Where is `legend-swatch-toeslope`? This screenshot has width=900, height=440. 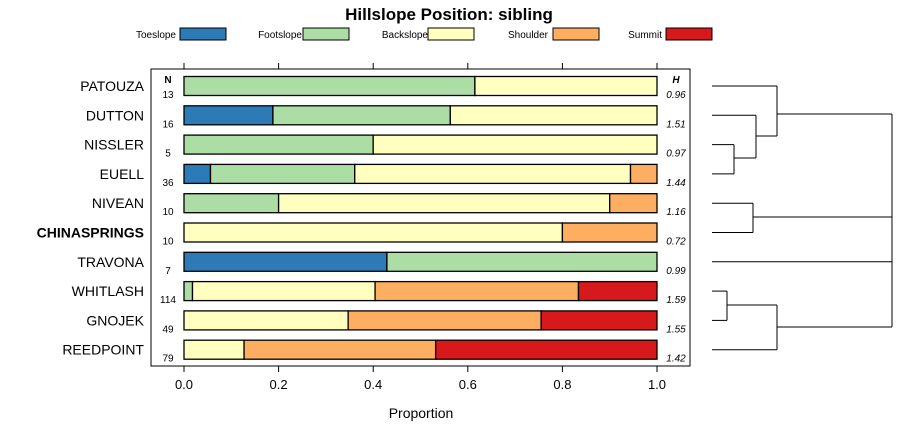 legend-swatch-toeslope is located at coordinates (203, 34).